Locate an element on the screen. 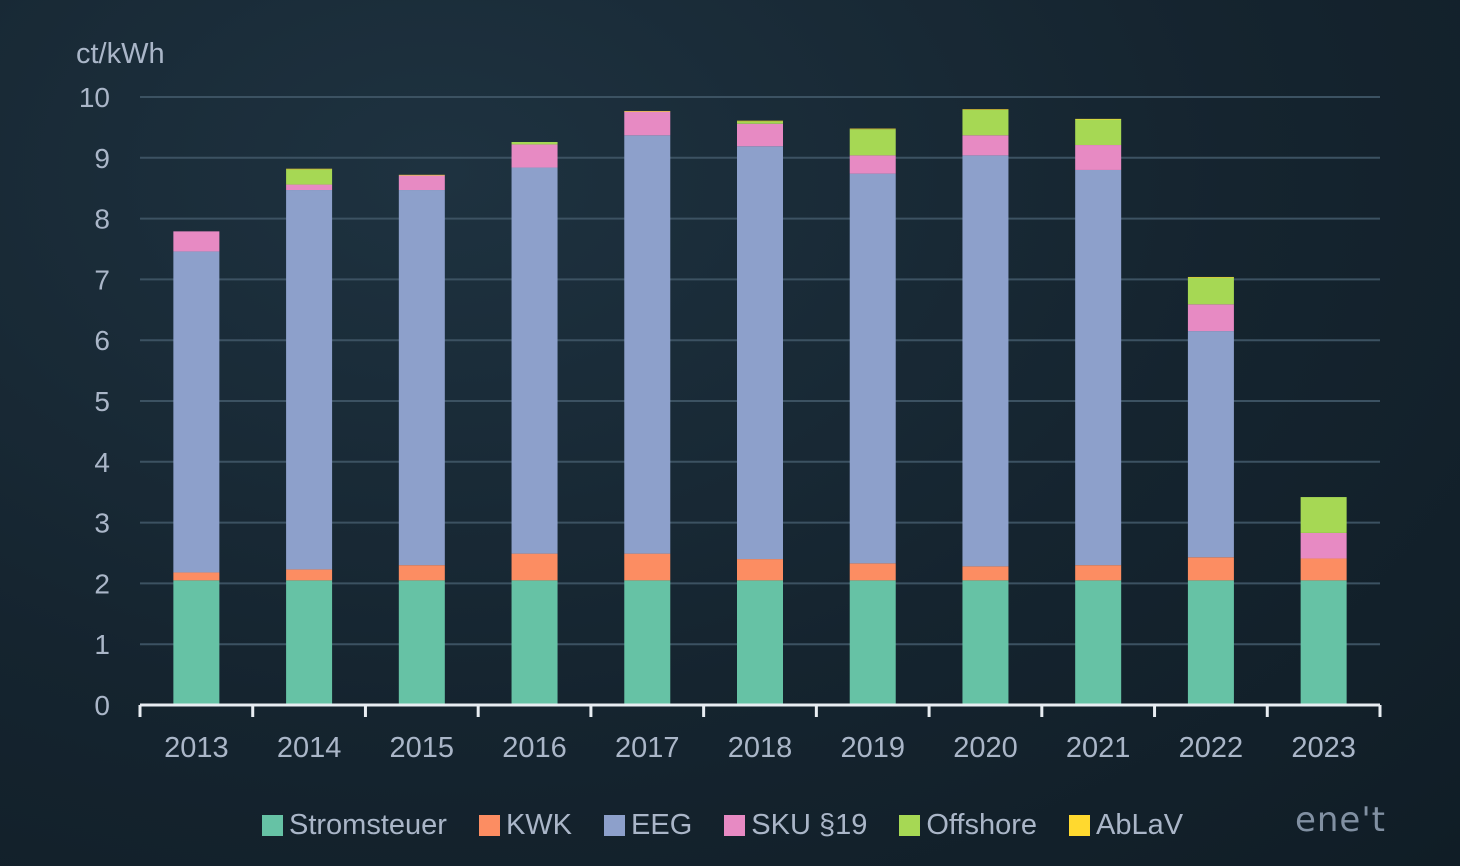 This screenshot has width=1460, height=866. y-tick-label: 6 is located at coordinates (102, 340).